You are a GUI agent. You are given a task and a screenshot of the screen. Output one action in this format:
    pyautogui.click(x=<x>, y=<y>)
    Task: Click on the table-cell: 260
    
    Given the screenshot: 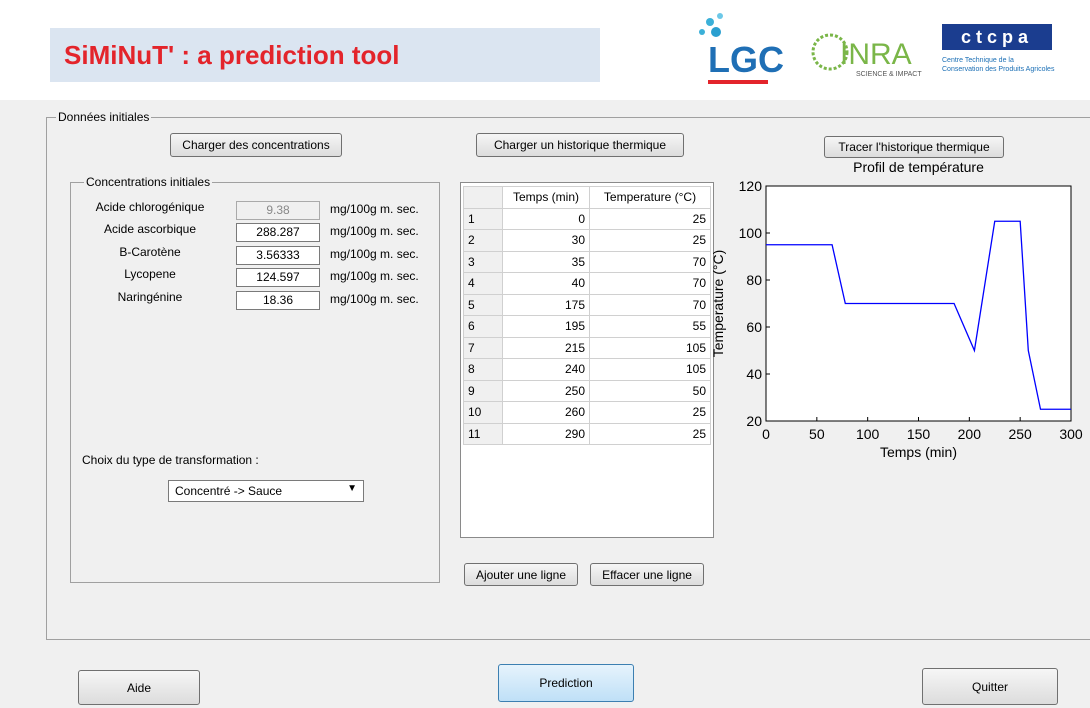 What is the action you would take?
    pyautogui.click(x=546, y=412)
    